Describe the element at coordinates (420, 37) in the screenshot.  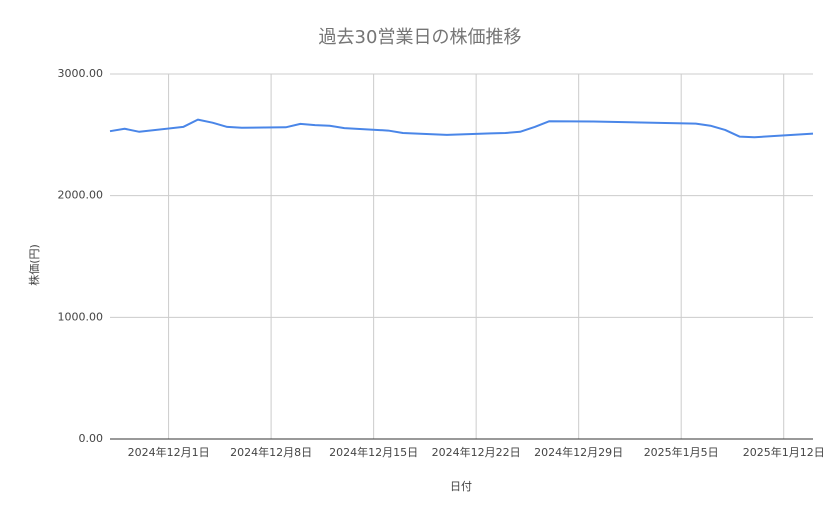
I see `chart-title: 過去30営業日の株価推移` at that location.